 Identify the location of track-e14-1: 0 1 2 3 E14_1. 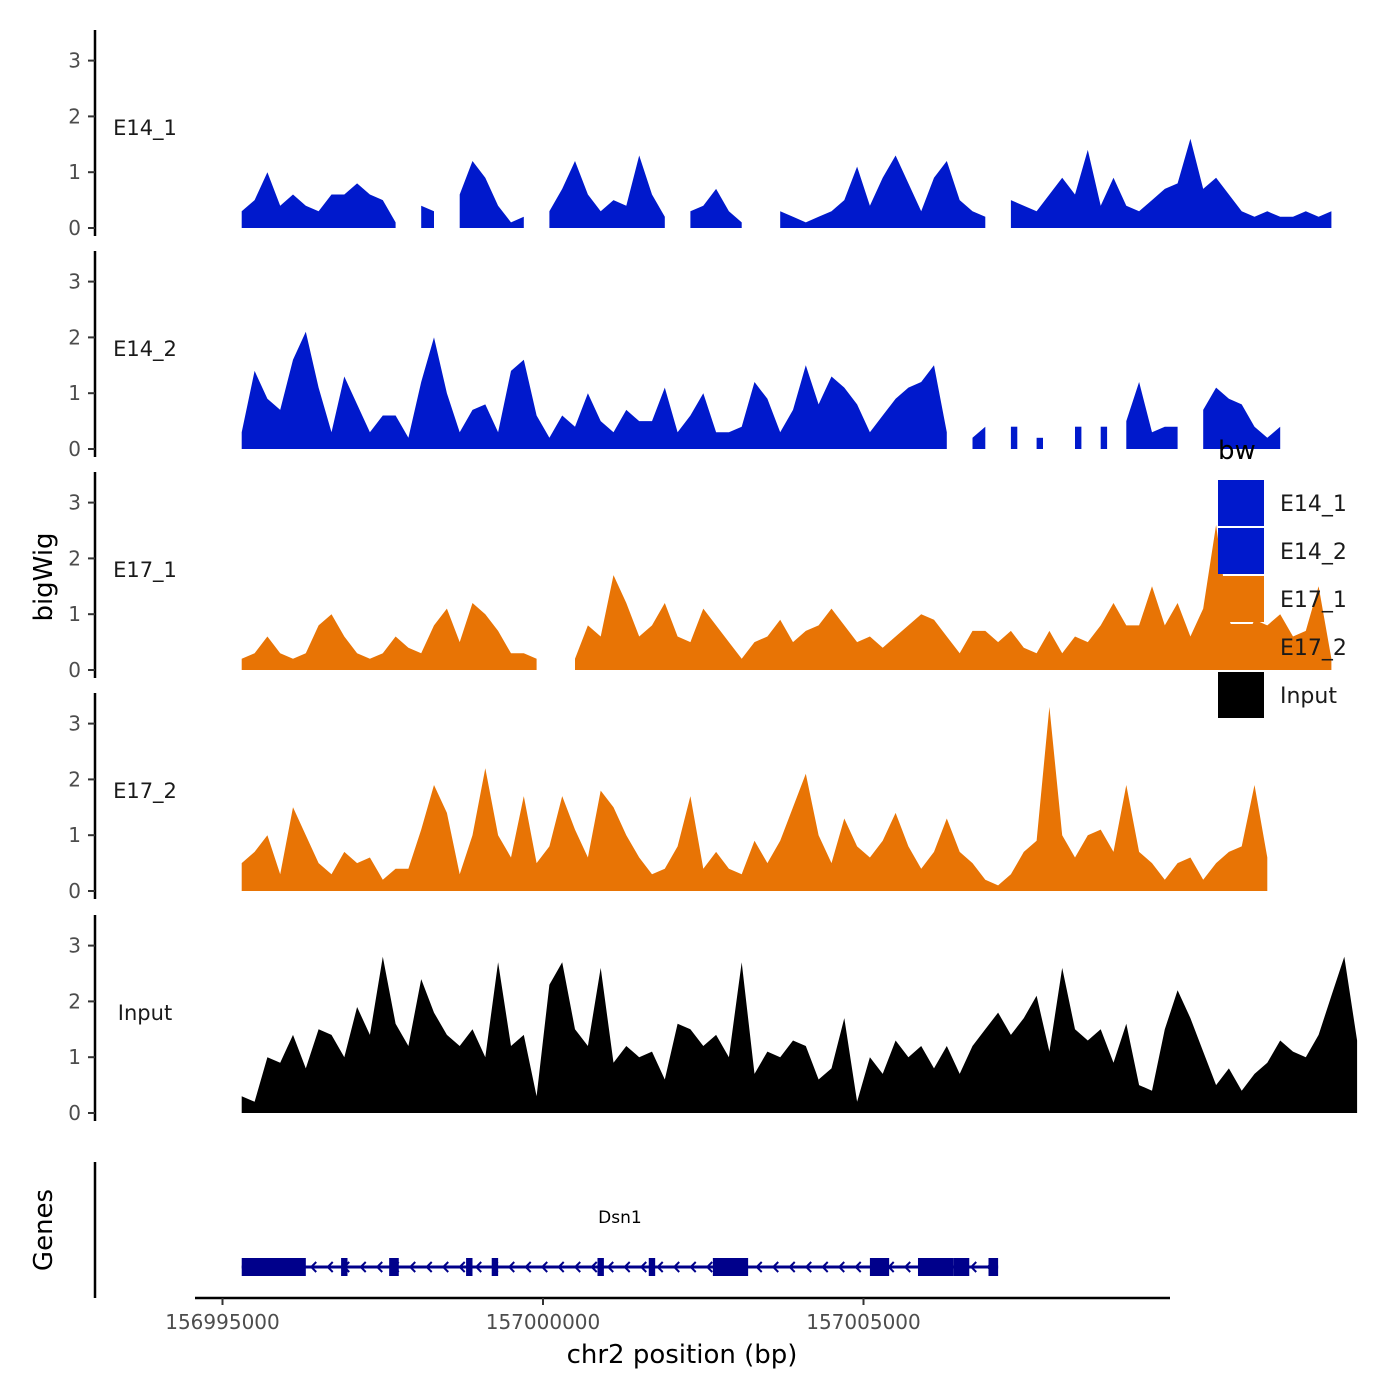
(700, 135).